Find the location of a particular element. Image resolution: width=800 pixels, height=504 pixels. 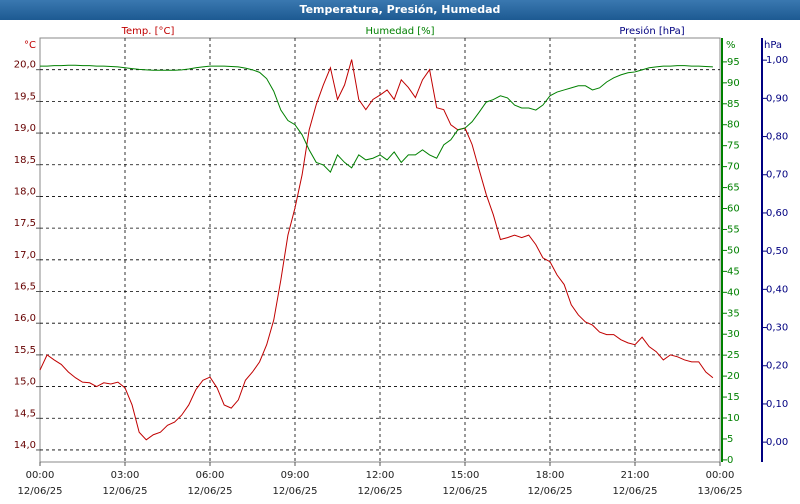

y-tick-label: 18,0 is located at coordinates (25, 191).